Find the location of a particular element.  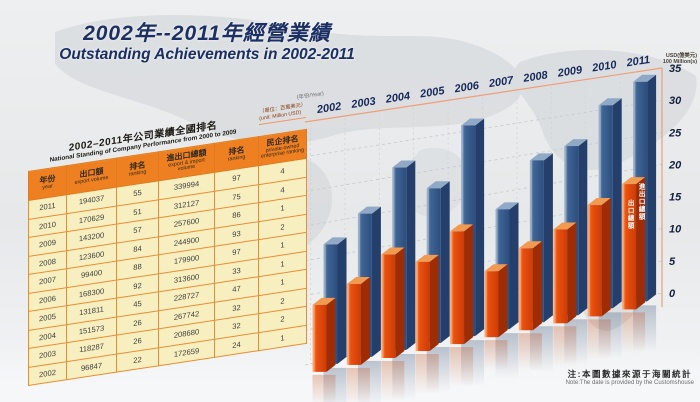

bar-label-export: 出口總額 is located at coordinates (630, 214).